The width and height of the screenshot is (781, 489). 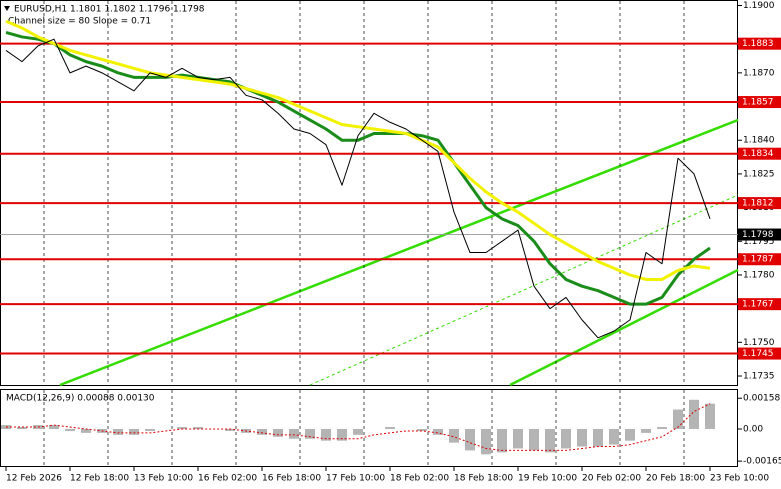 I want to click on chart-subtitle: Channel size = 80 Slope = 0.71, so click(x=79, y=22).